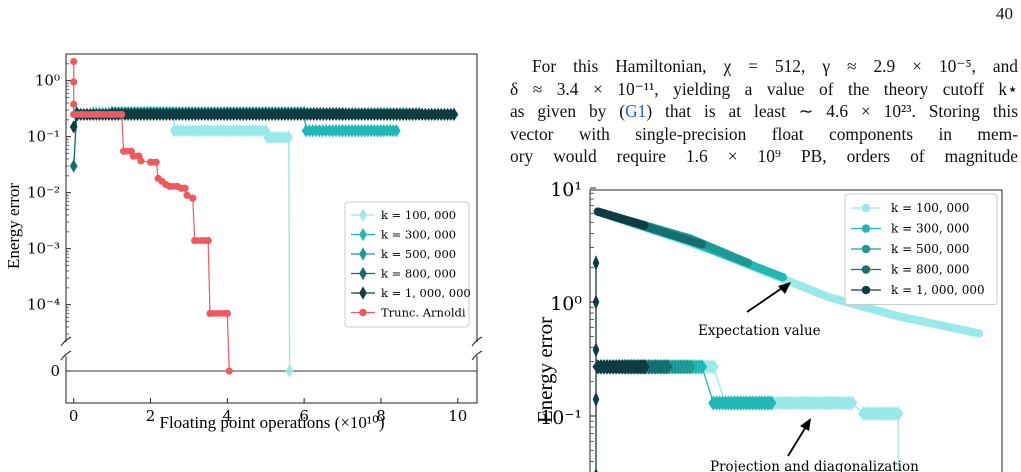  What do you see at coordinates (457, 416) in the screenshot?
I see `x-tick-label: 10` at bounding box center [457, 416].